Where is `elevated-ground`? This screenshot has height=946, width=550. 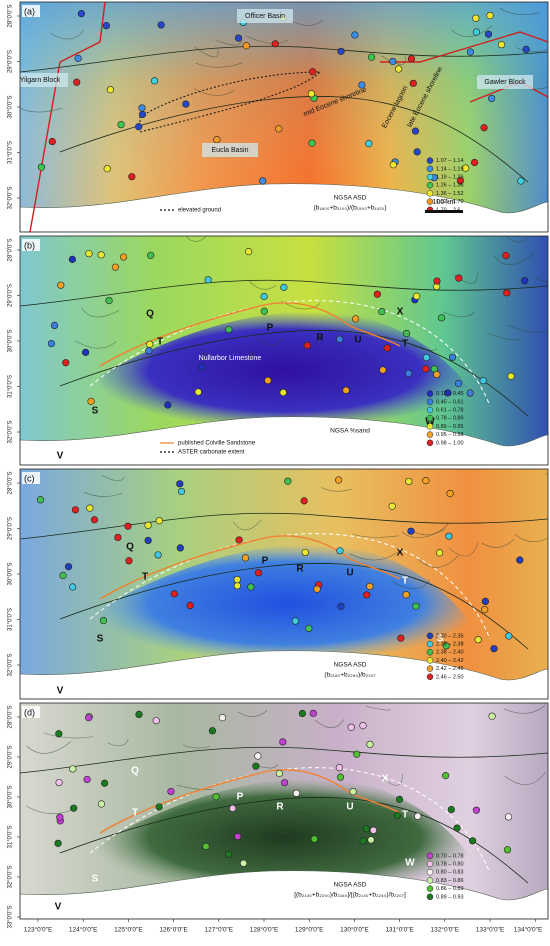
elevated-ground is located at coordinates (230, 102).